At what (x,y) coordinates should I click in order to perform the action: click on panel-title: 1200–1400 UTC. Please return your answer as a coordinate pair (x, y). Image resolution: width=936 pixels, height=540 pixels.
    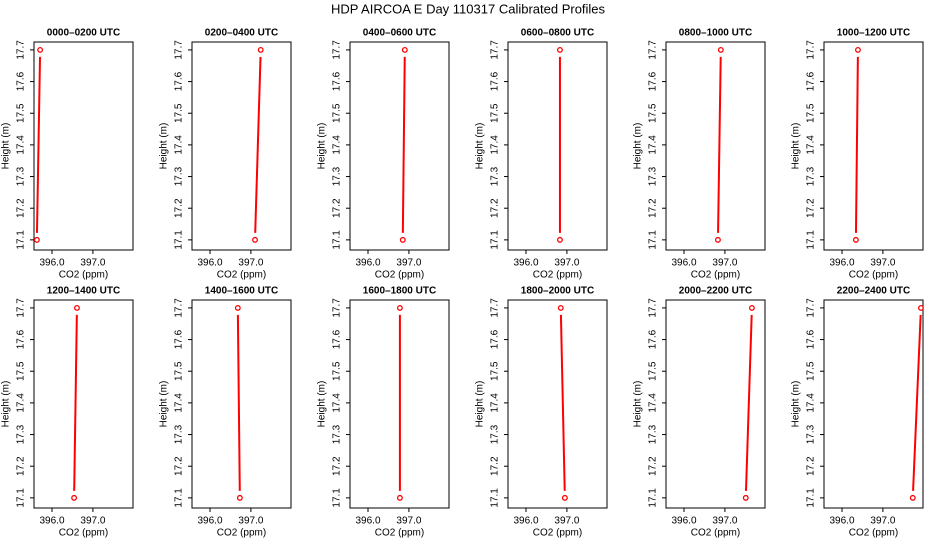
    Looking at the image, I should click on (83, 291).